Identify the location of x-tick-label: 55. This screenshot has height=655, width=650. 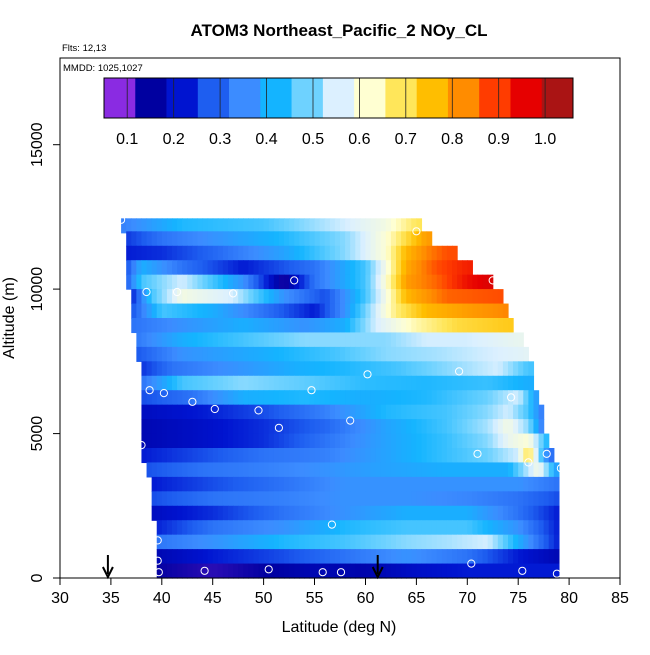
(315, 598).